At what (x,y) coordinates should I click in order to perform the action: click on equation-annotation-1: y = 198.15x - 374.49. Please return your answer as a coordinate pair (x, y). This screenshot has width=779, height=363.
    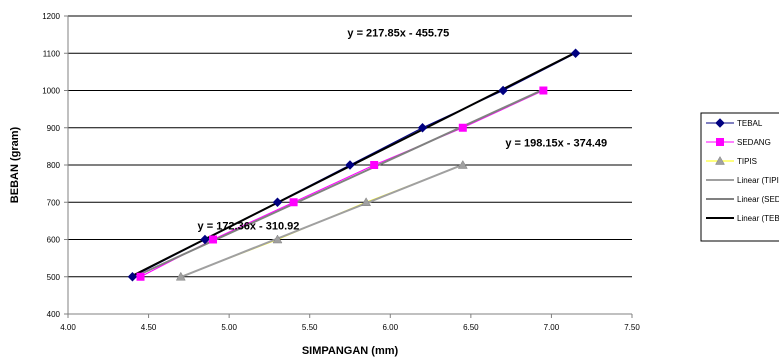
    Looking at the image, I should click on (556, 143).